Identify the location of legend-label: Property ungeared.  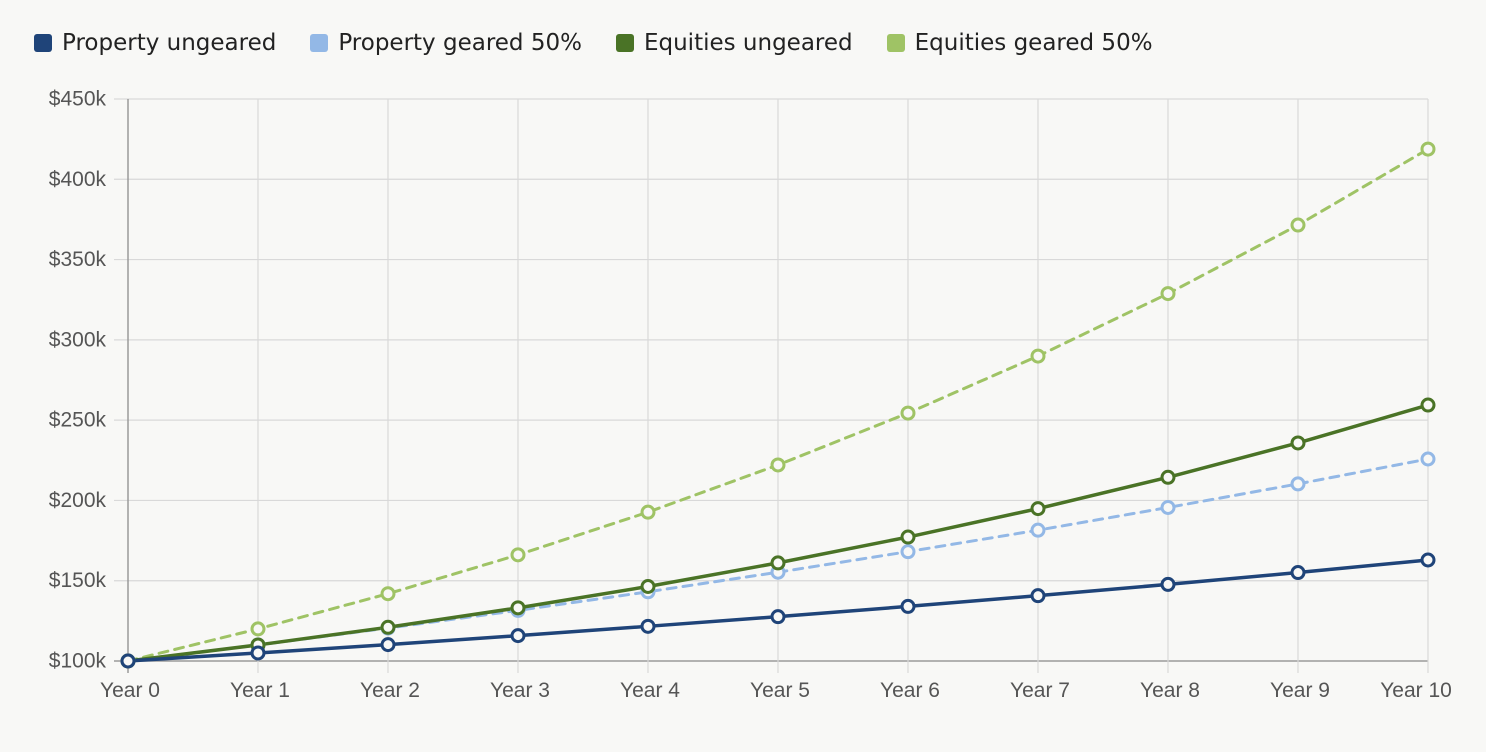
(169, 43).